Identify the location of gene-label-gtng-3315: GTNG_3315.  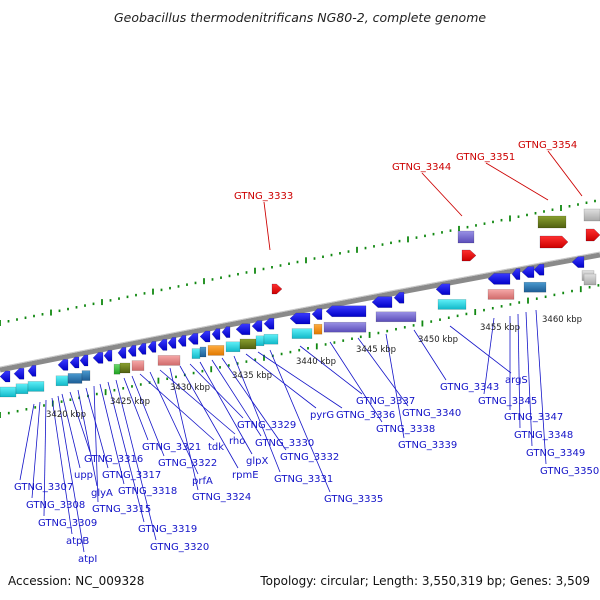
(121, 509).